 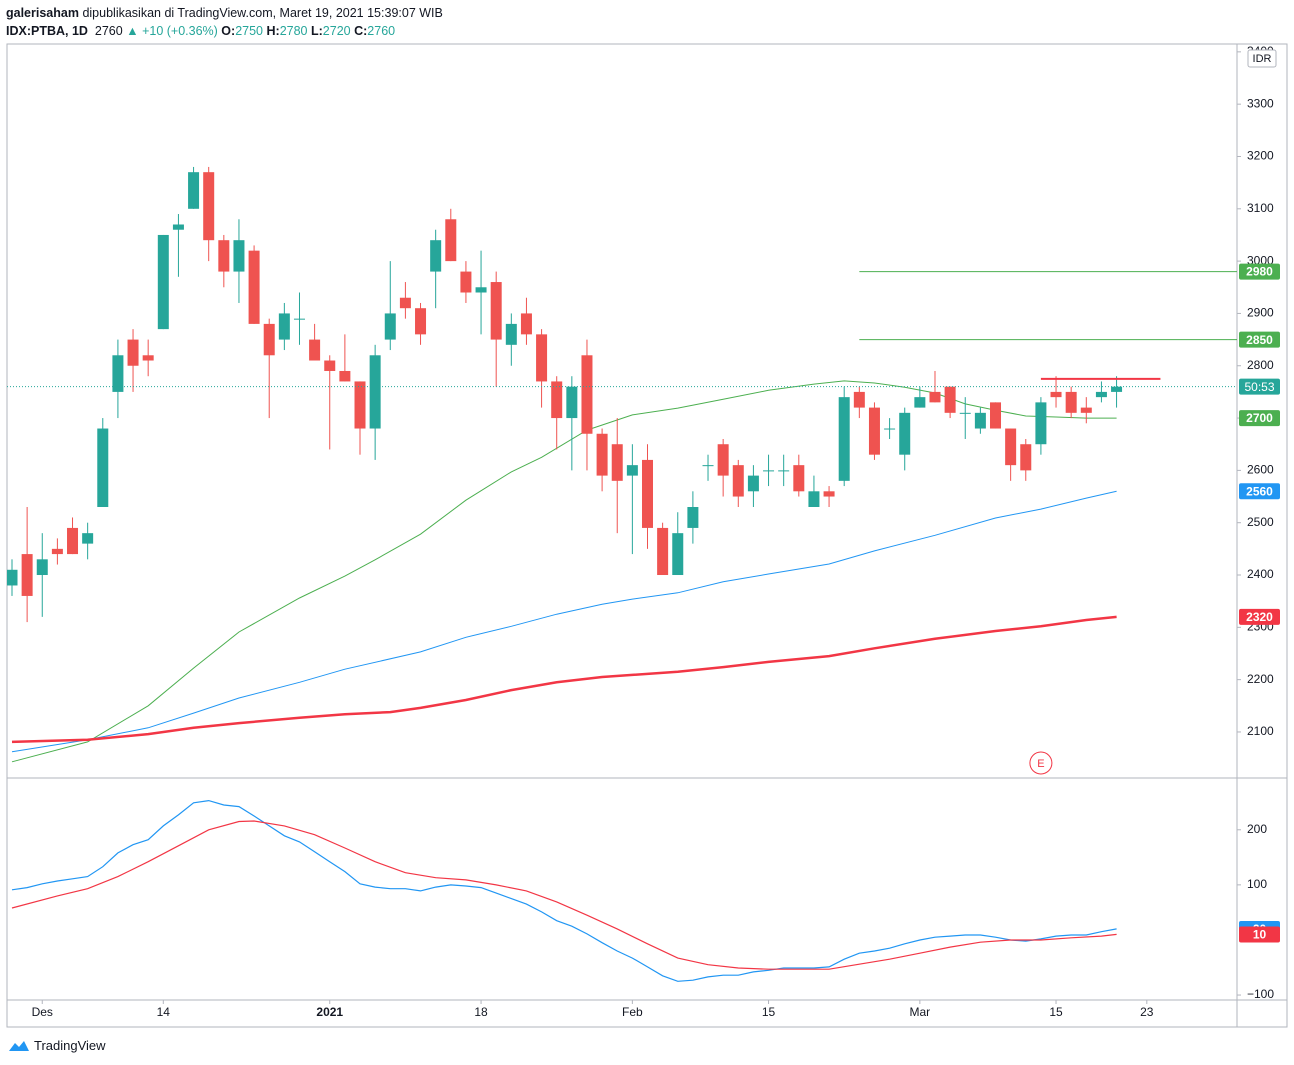 What do you see at coordinates (249, 31) in the screenshot?
I see `ohlc-value: 2750` at bounding box center [249, 31].